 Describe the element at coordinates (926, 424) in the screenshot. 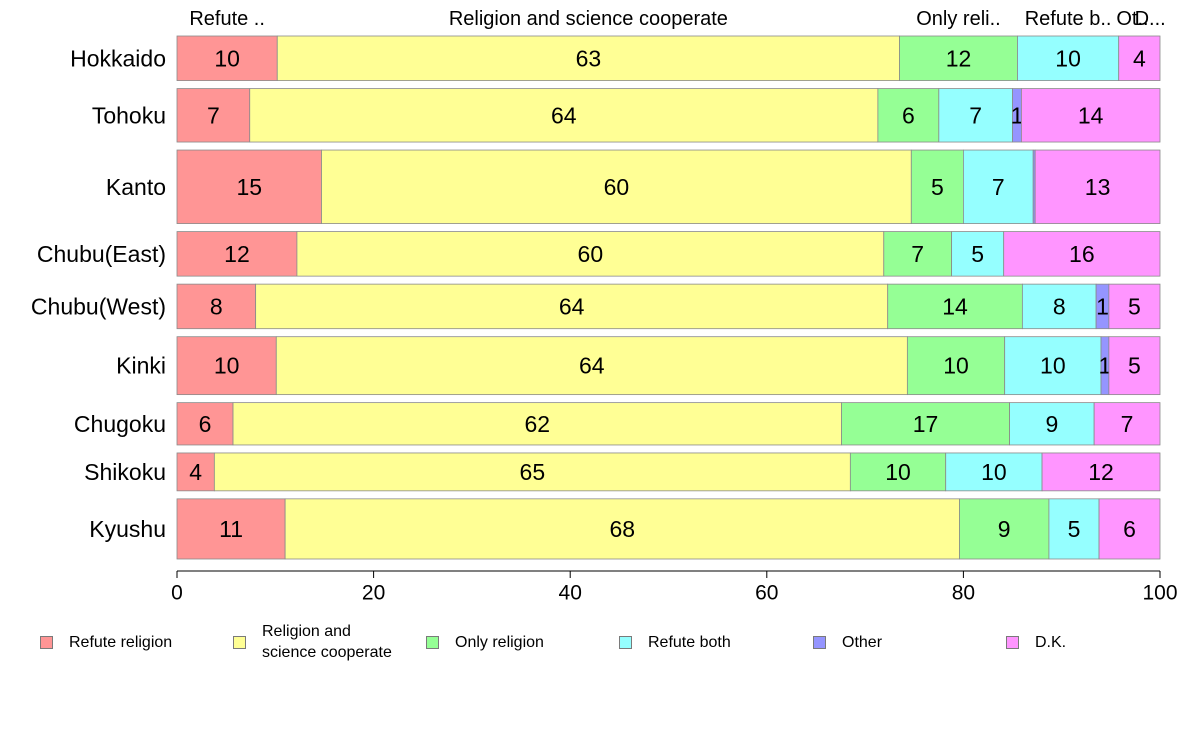

I see `data-label: 17` at that location.